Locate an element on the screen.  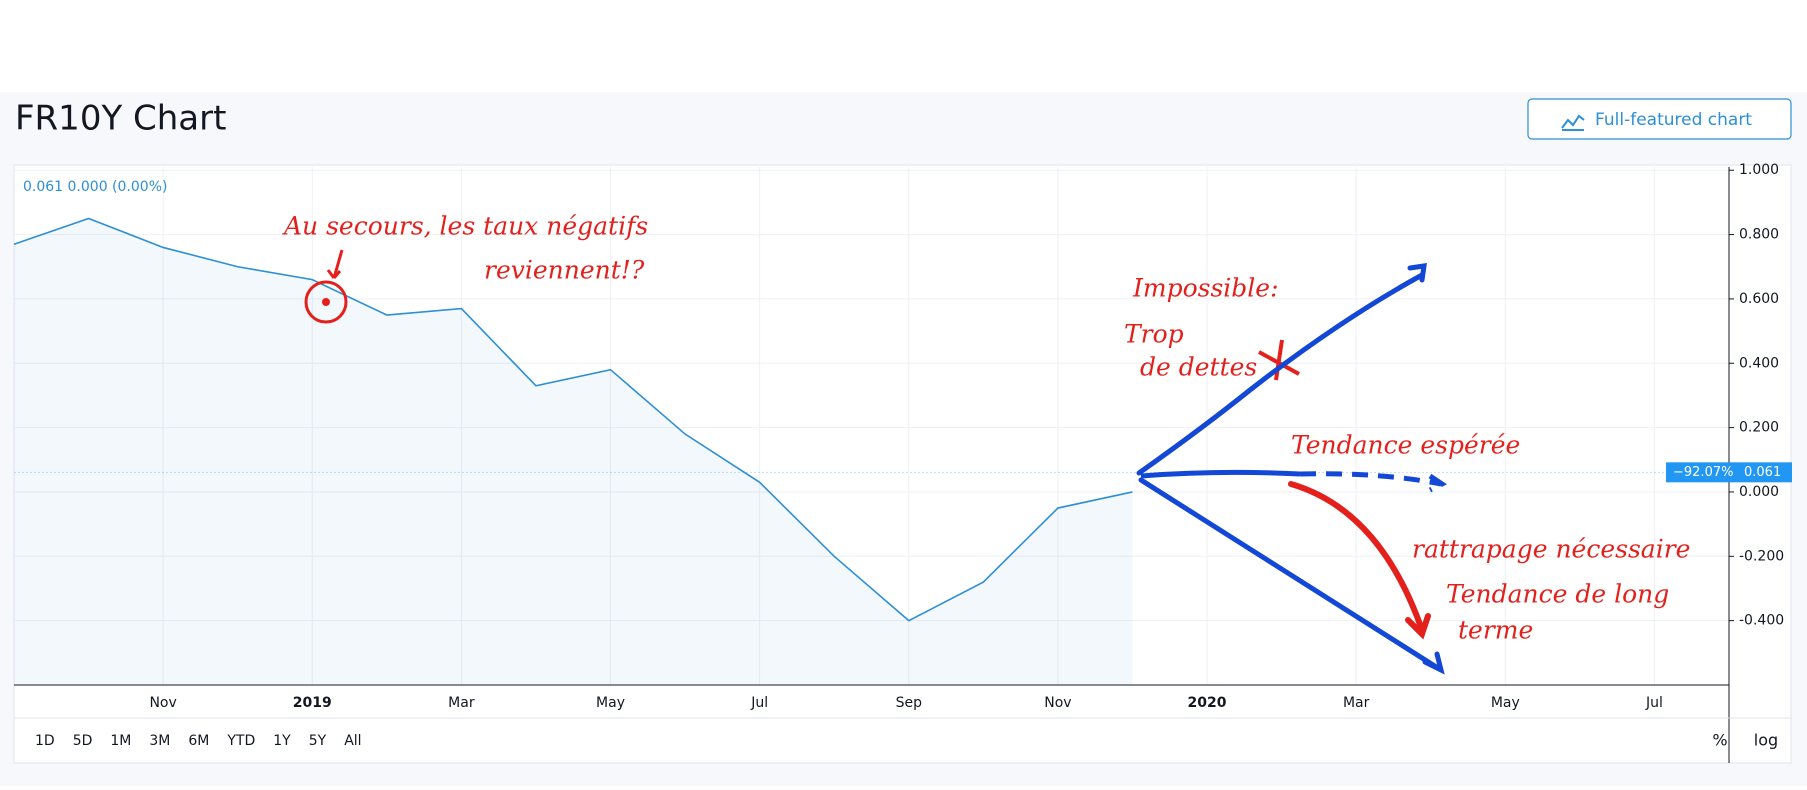
y-tick-label: -0.200 is located at coordinates (1761, 556).